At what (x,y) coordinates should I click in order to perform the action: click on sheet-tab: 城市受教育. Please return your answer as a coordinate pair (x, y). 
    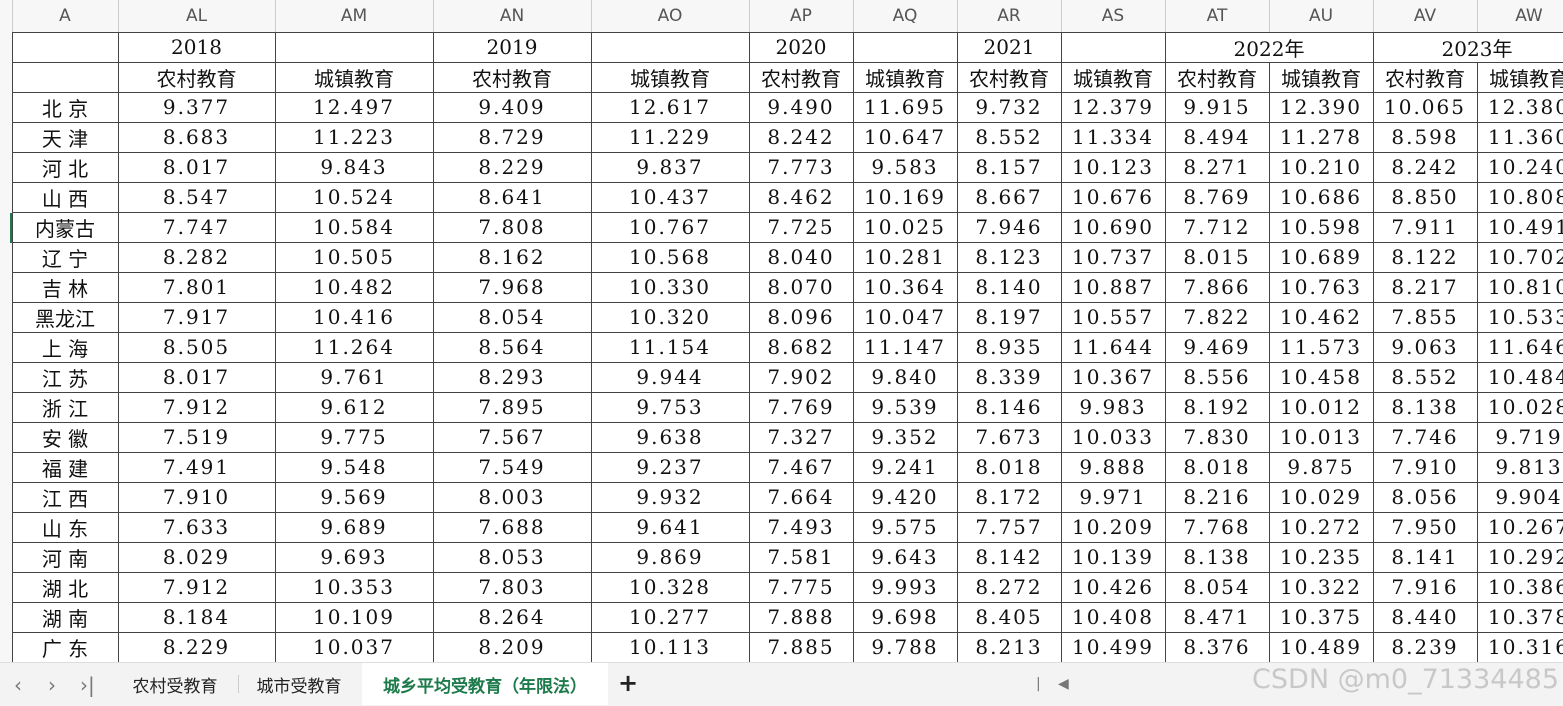
    Looking at the image, I should click on (299, 686).